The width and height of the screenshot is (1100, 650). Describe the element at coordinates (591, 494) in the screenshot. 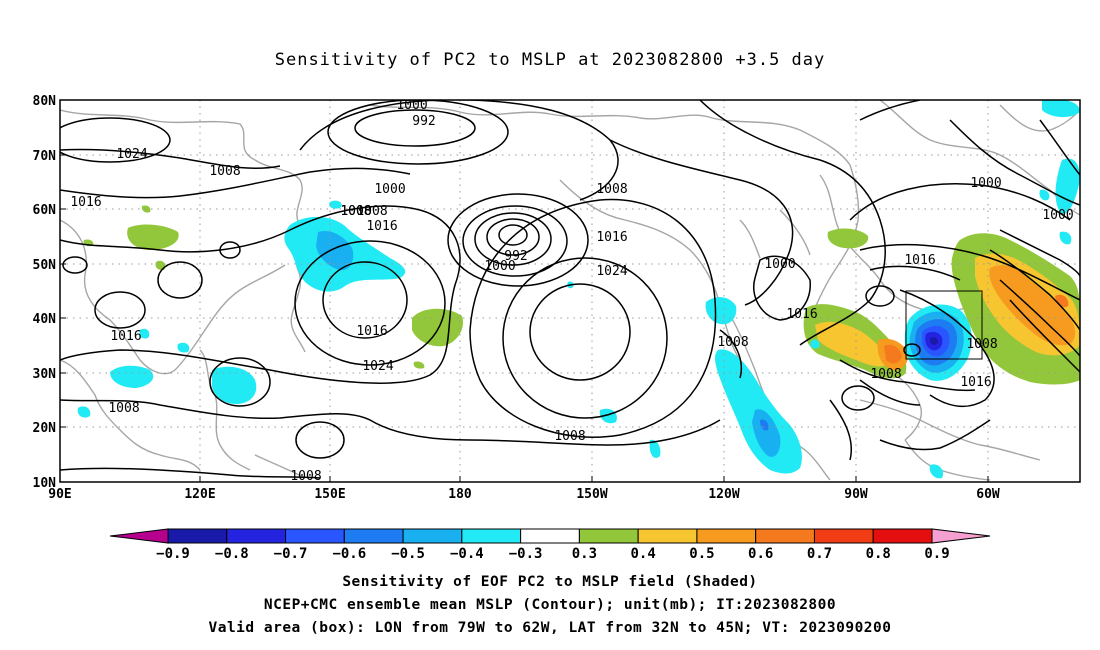

I see `lon-label: 150W` at that location.